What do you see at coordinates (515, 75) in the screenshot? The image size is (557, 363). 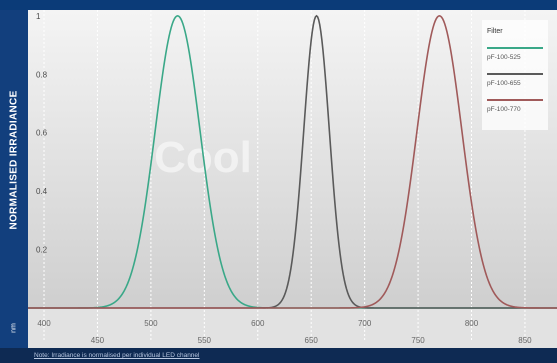 I see `legend: Filter pF-100-525 pF-100-655 pF-100-770` at bounding box center [515, 75].